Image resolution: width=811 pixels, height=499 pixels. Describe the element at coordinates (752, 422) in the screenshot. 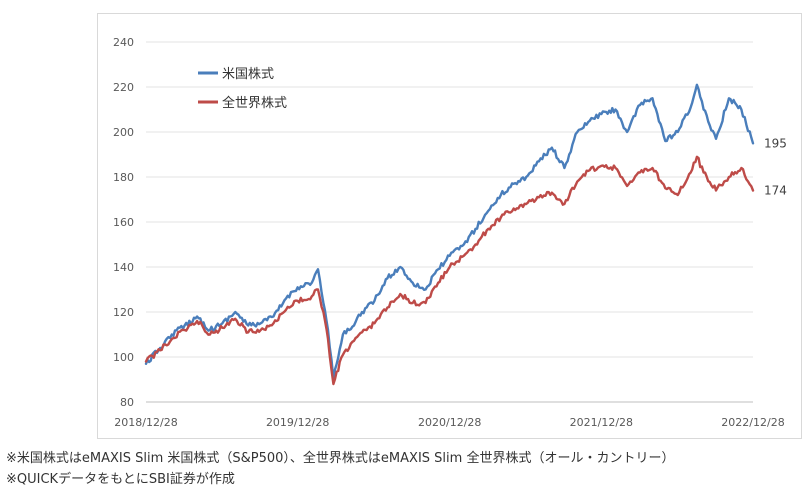

I see `x-tick-label: 2022/12/28` at that location.